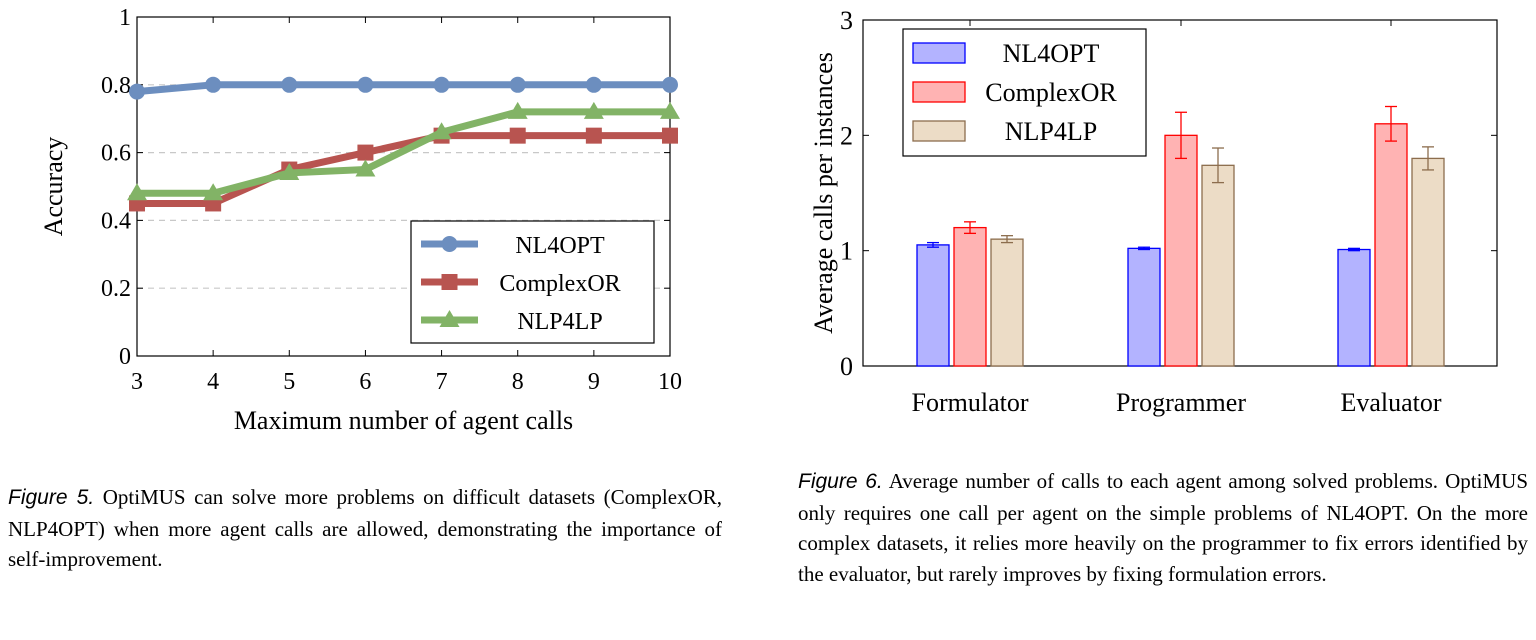 The height and width of the screenshot is (640, 1536). Describe the element at coordinates (518, 382) in the screenshot. I see `x-tick-label: 8` at that location.